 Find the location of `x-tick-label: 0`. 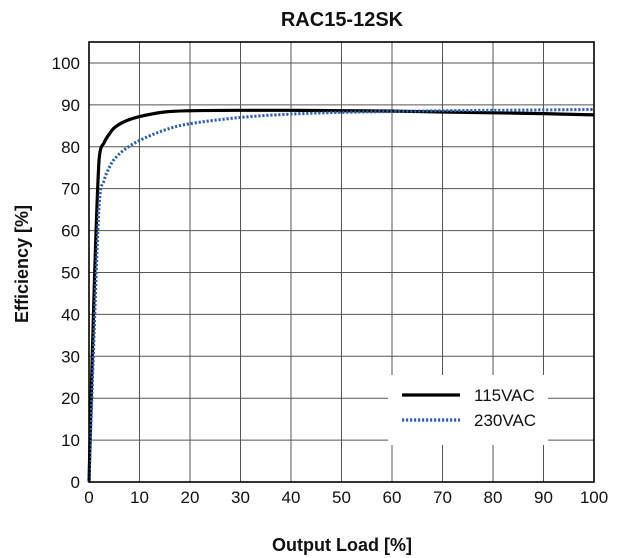

x-tick-label: 0 is located at coordinates (88, 497).